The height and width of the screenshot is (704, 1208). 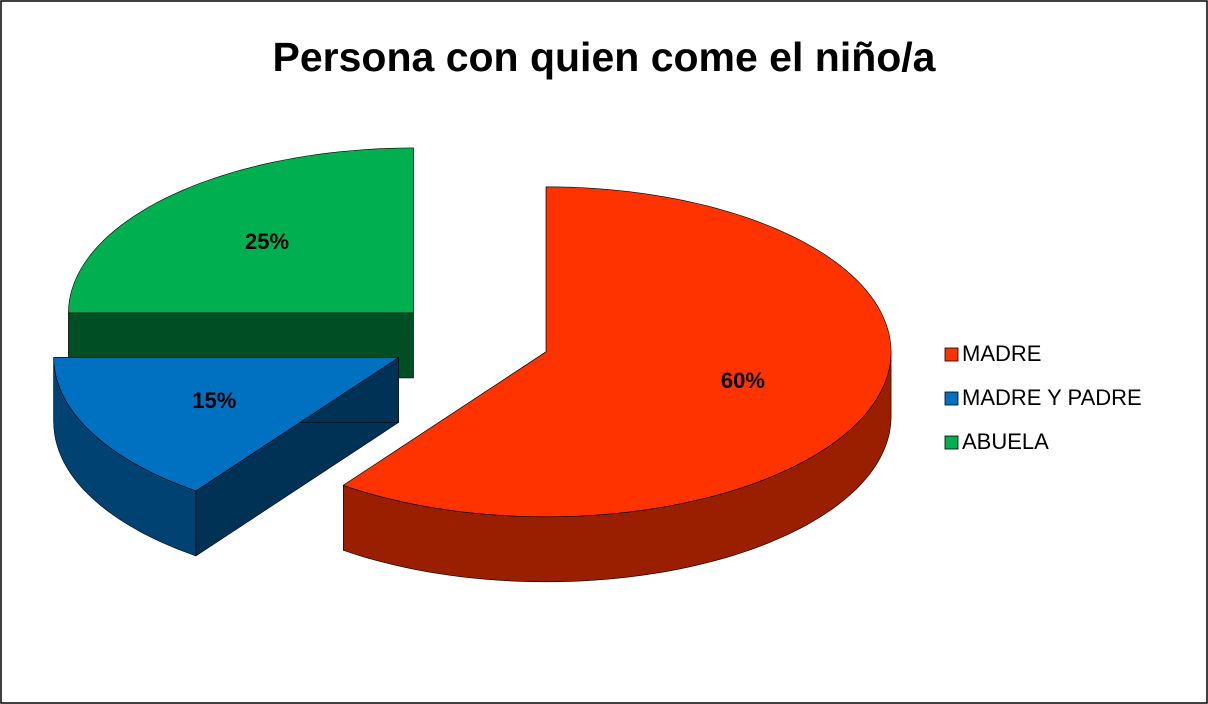 What do you see at coordinates (1001, 353) in the screenshot?
I see `legend-label: MADRE` at bounding box center [1001, 353].